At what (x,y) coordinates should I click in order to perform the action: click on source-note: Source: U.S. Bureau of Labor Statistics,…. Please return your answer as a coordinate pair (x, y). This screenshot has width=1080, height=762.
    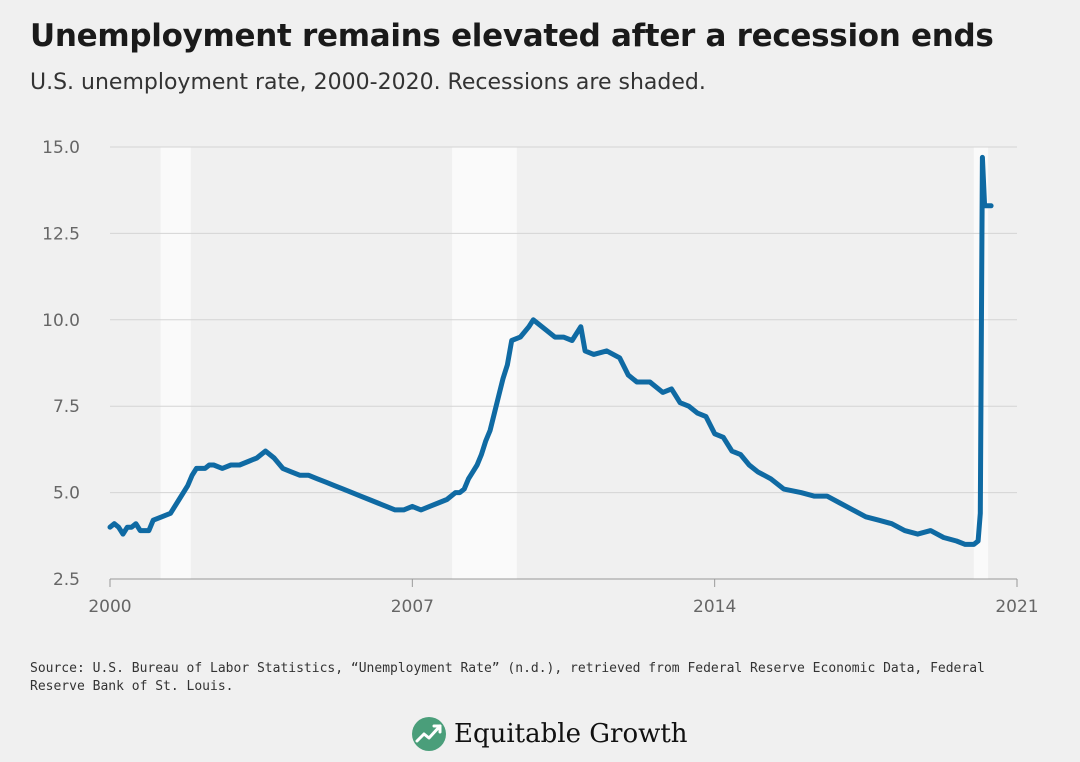
    Looking at the image, I should click on (507, 677).